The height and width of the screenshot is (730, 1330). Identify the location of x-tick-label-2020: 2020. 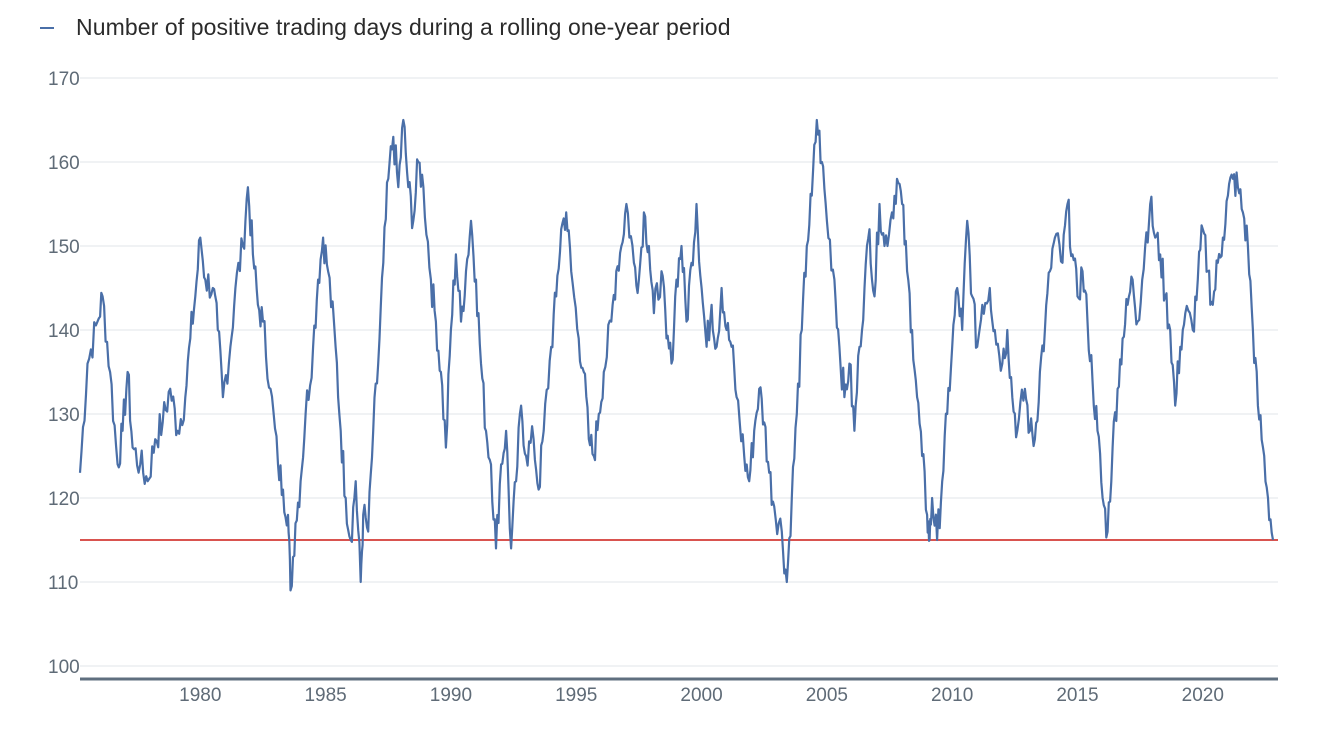
(1203, 695).